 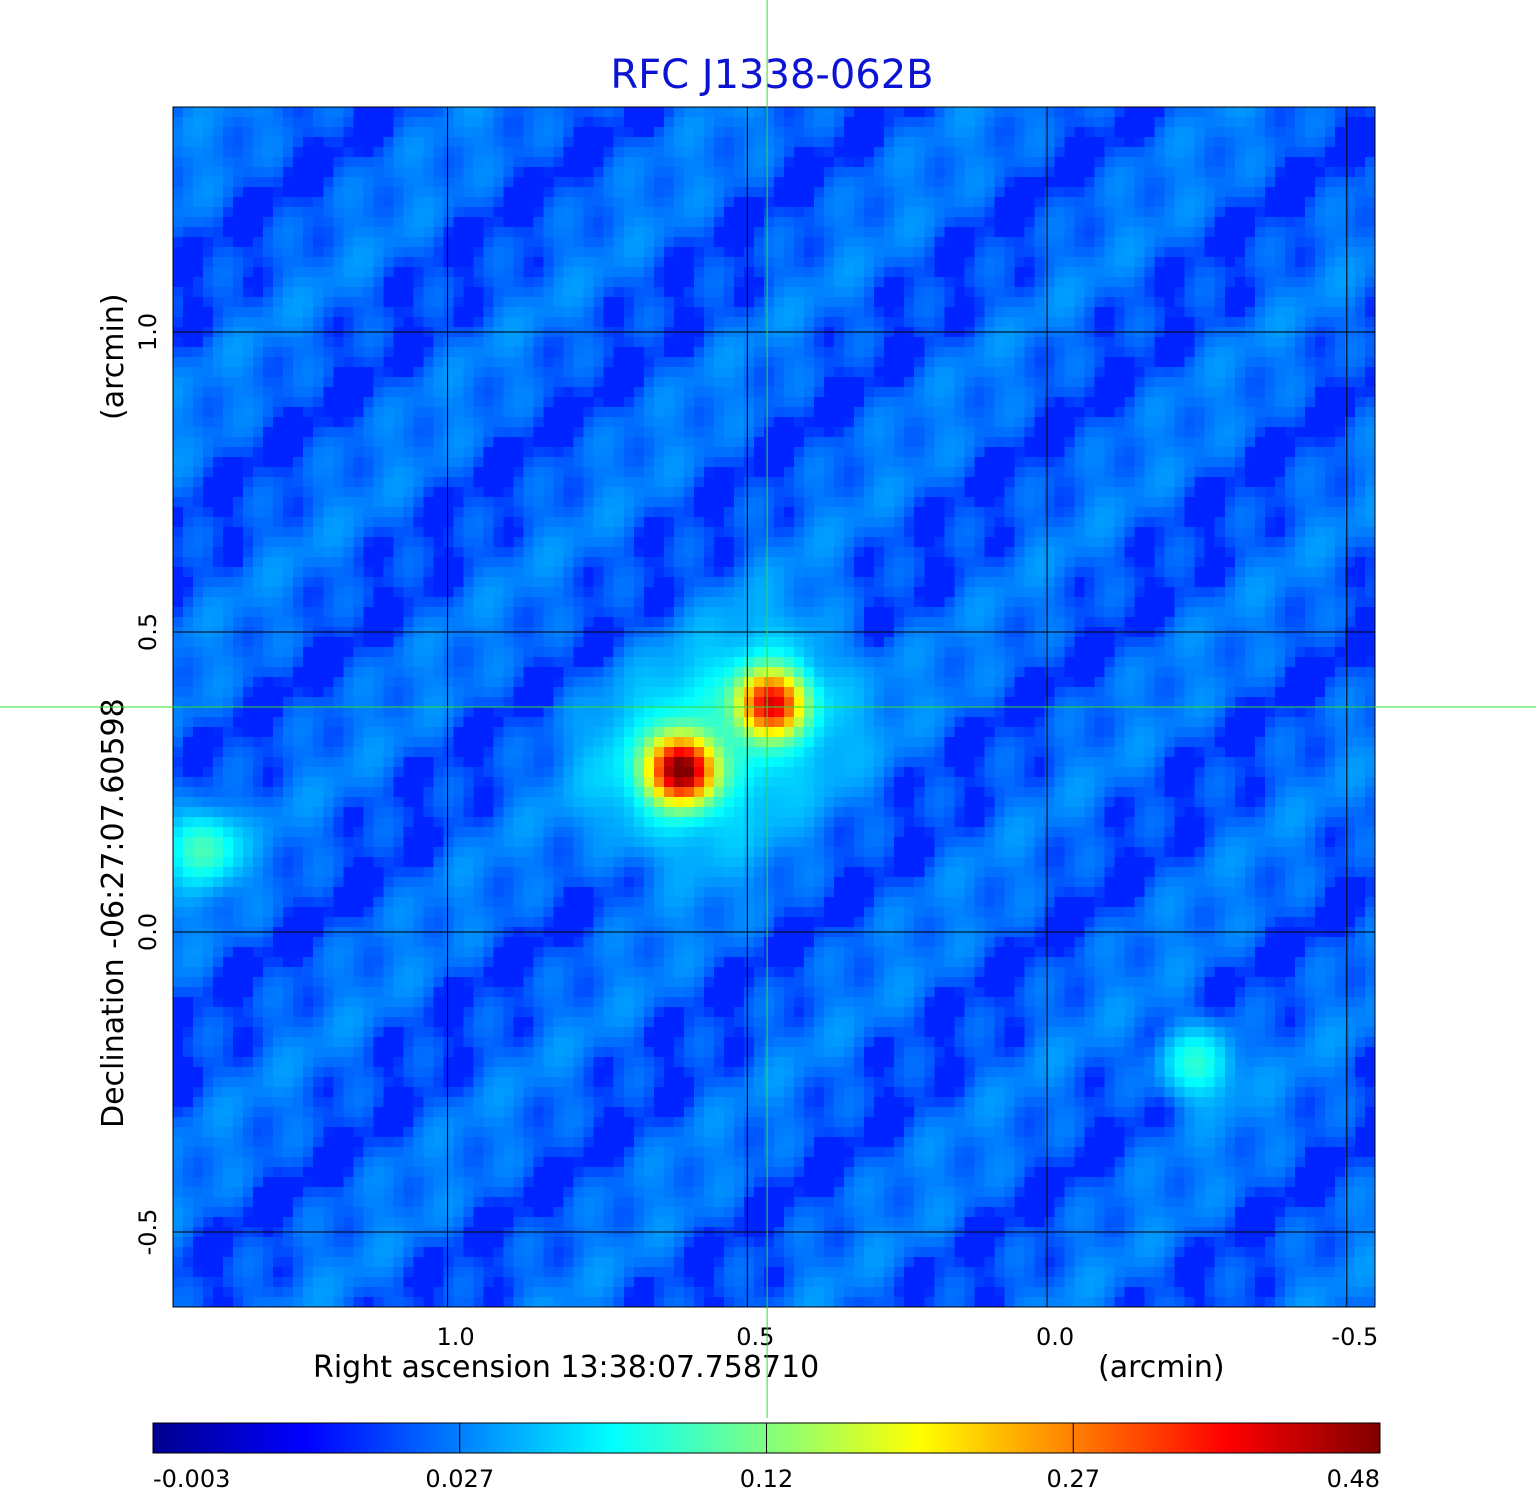 What do you see at coordinates (766, 1479) in the screenshot?
I see `colorbar-tick-label: 0.12` at bounding box center [766, 1479].